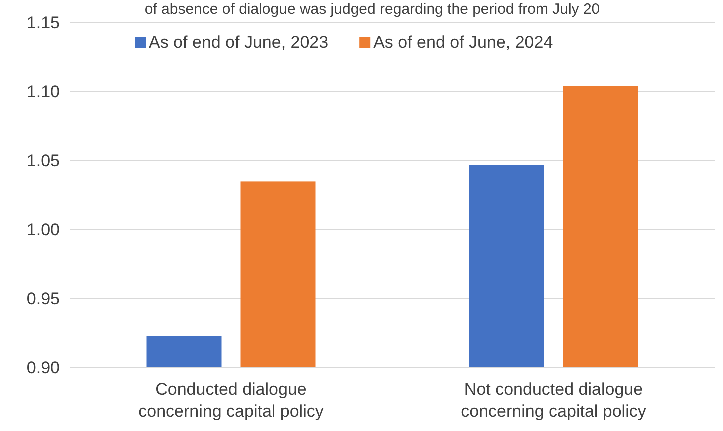 This screenshot has height=431, width=723. I want to click on y-tick-label: 1.10, so click(43, 92).